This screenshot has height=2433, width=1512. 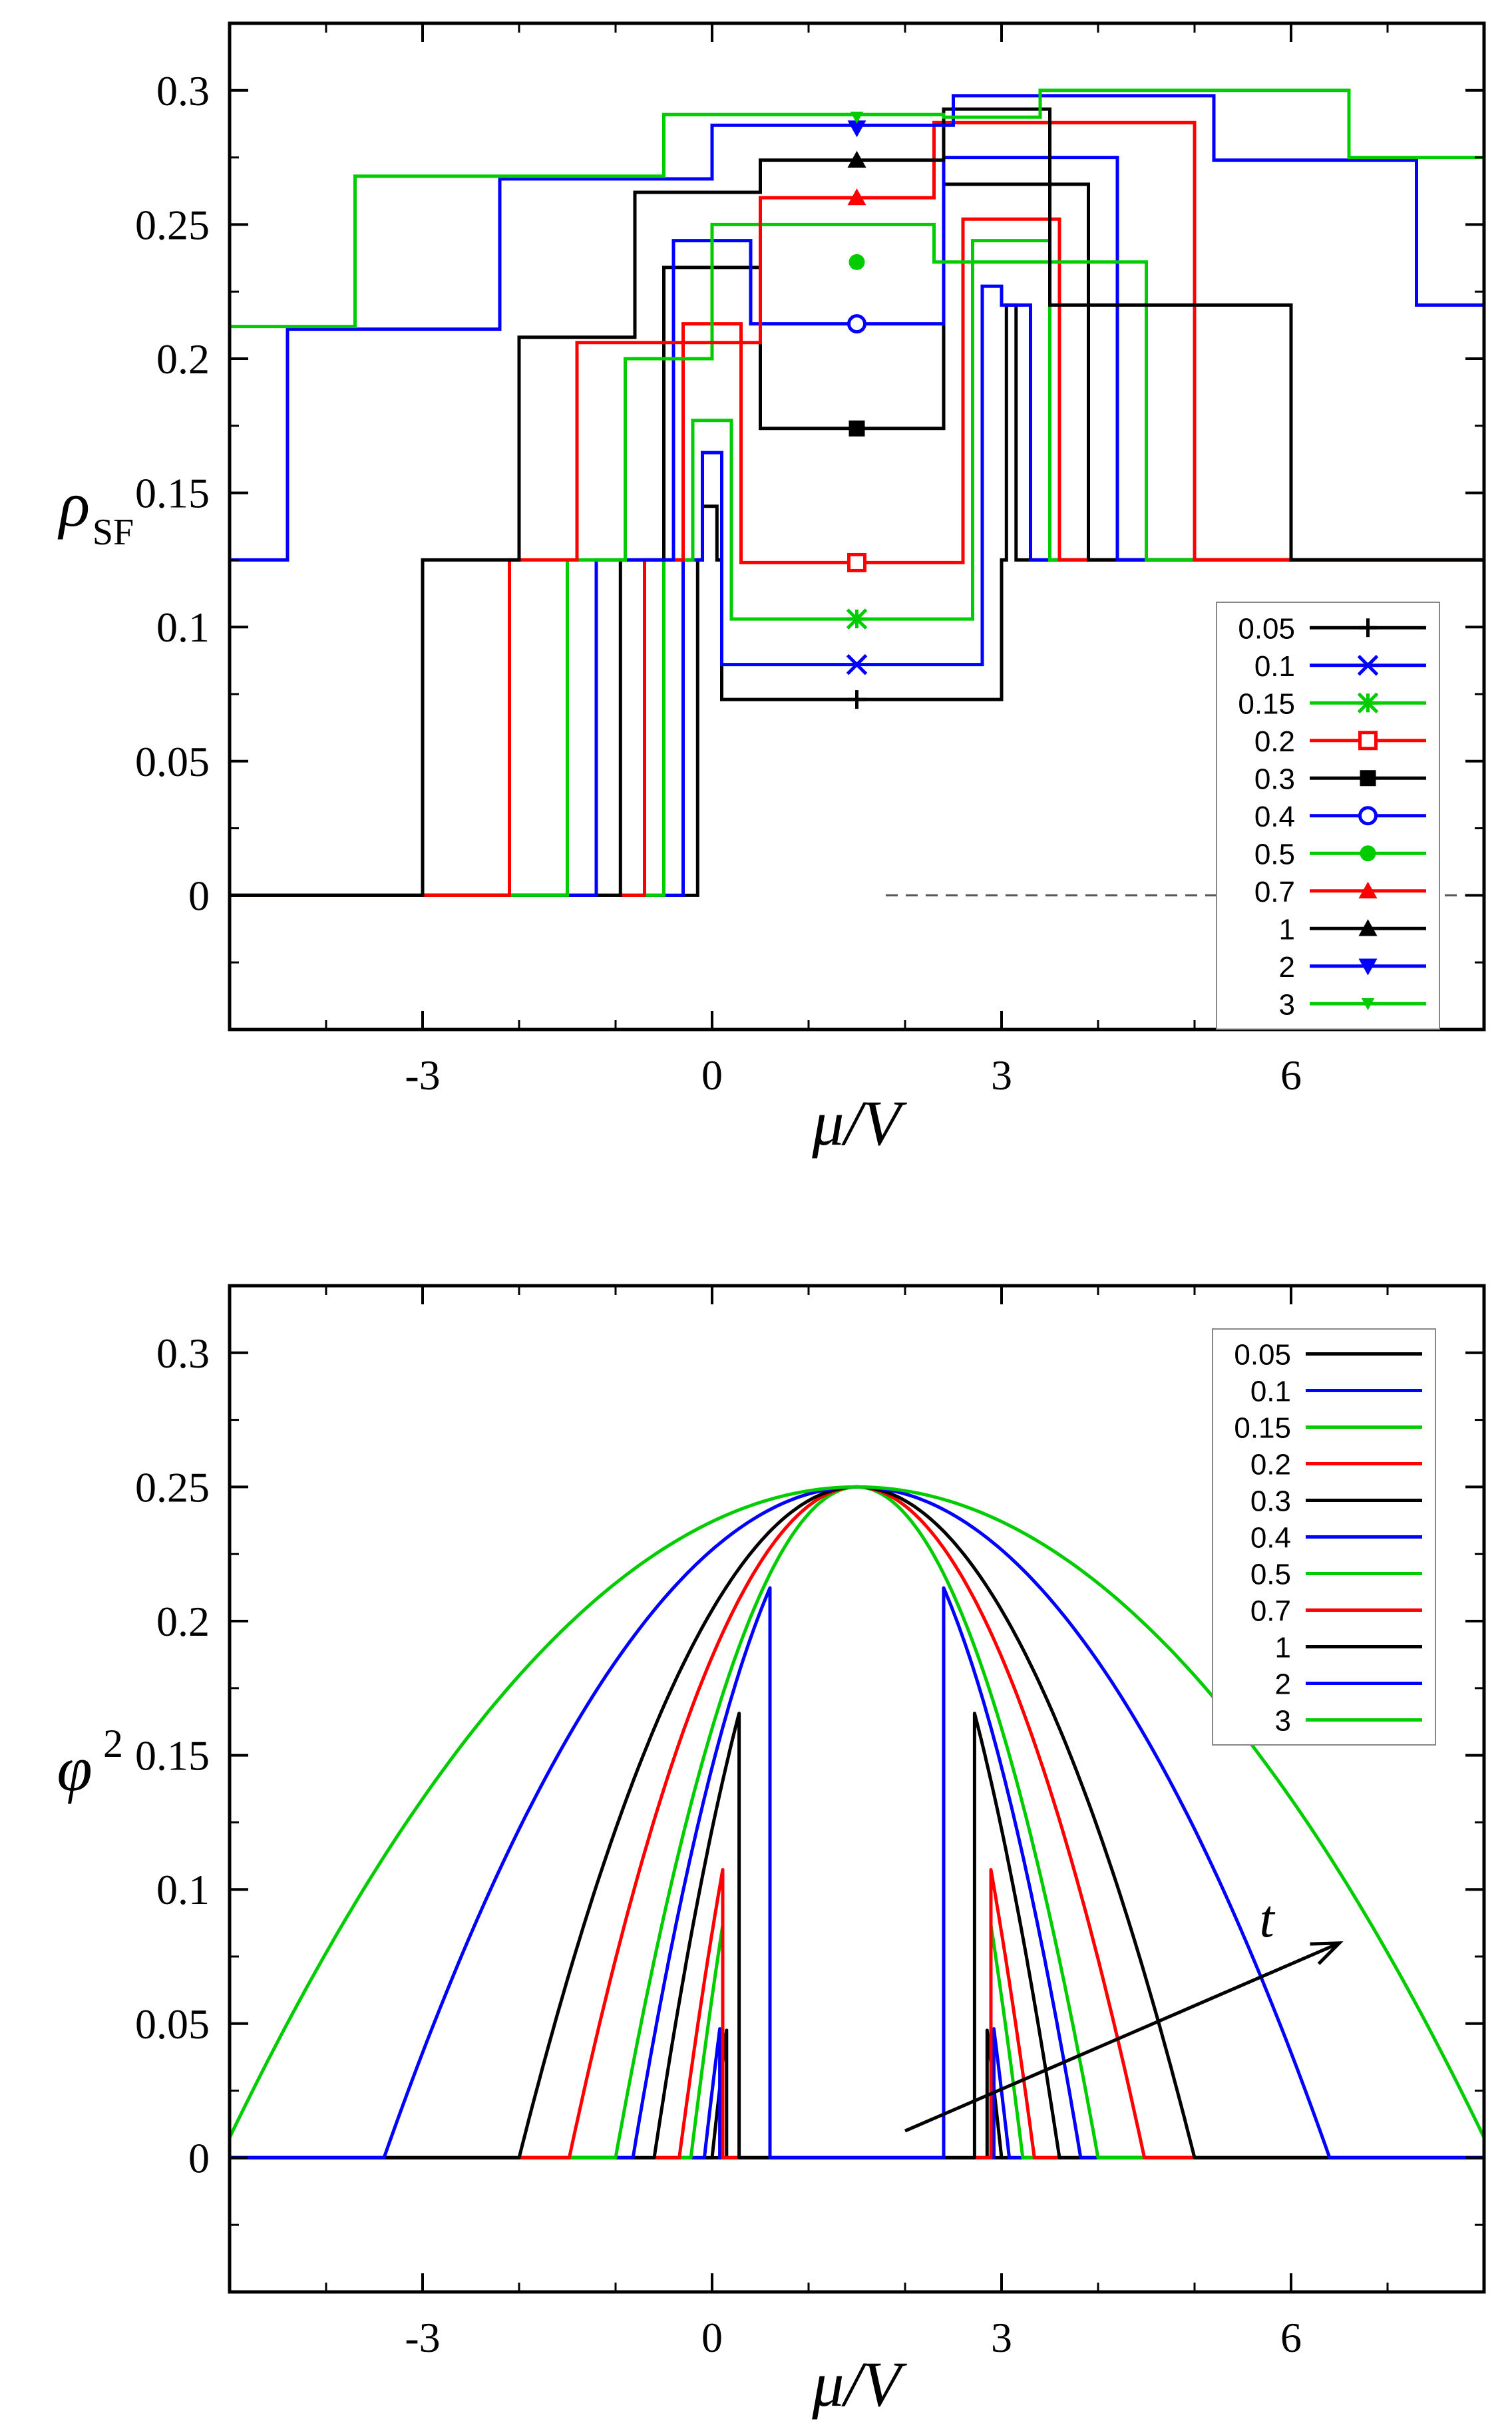 What do you see at coordinates (1268, 1920) in the screenshot?
I see `arrow-label: t` at bounding box center [1268, 1920].